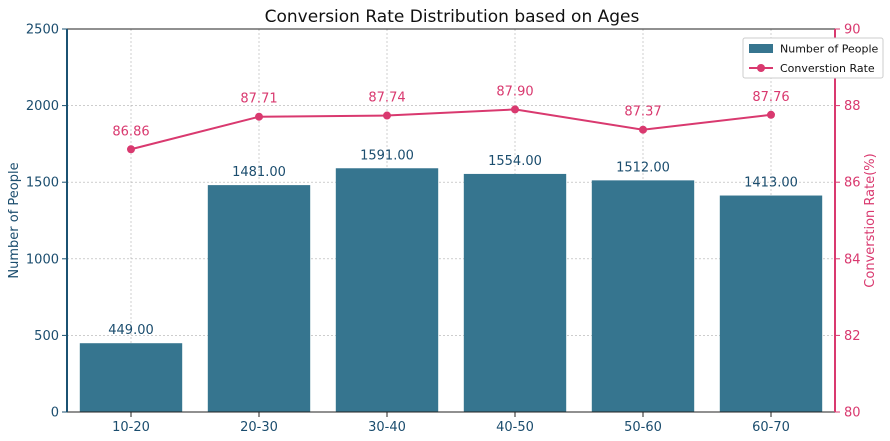 This screenshot has height=441, width=890. What do you see at coordinates (42, 183) in the screenshot?
I see `left-tick-label: 1500` at bounding box center [42, 183].